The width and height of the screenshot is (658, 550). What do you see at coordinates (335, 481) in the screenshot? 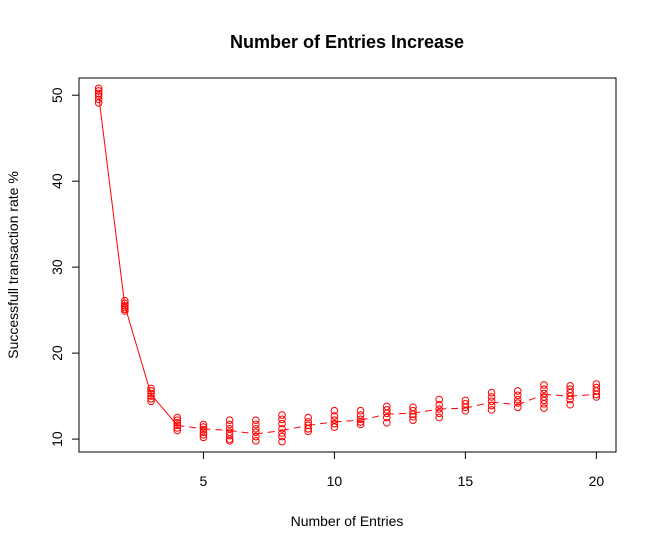
I see `x-tick-label: 10` at bounding box center [335, 481].